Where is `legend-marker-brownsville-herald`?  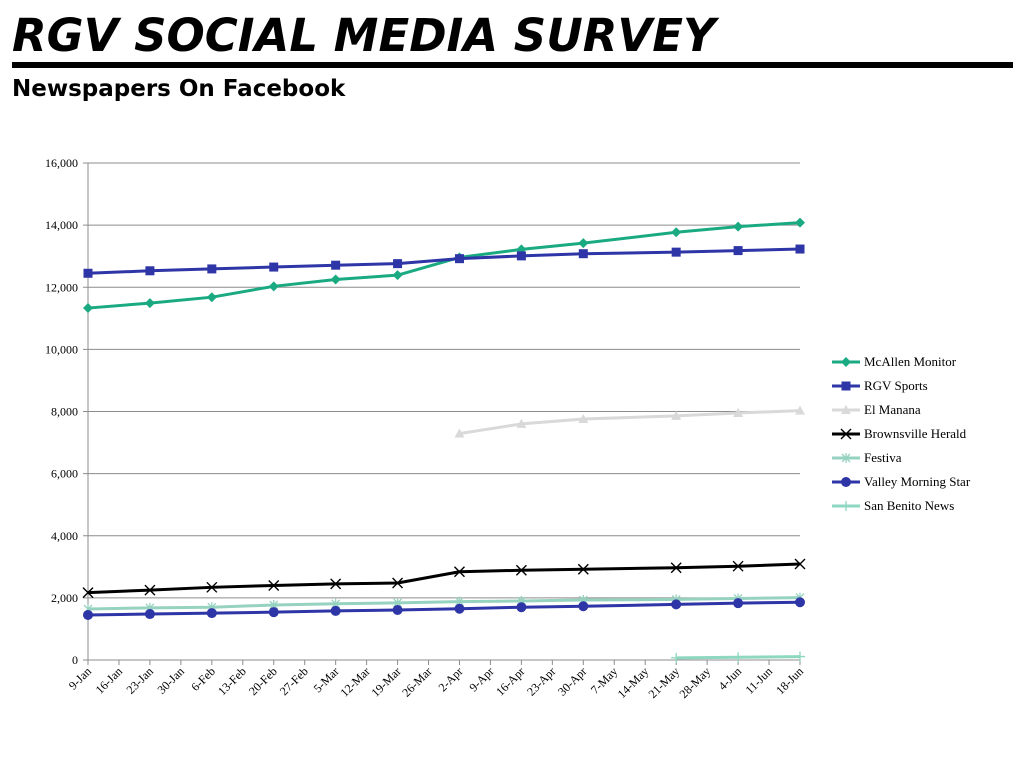 legend-marker-brownsville-herald is located at coordinates (846, 434).